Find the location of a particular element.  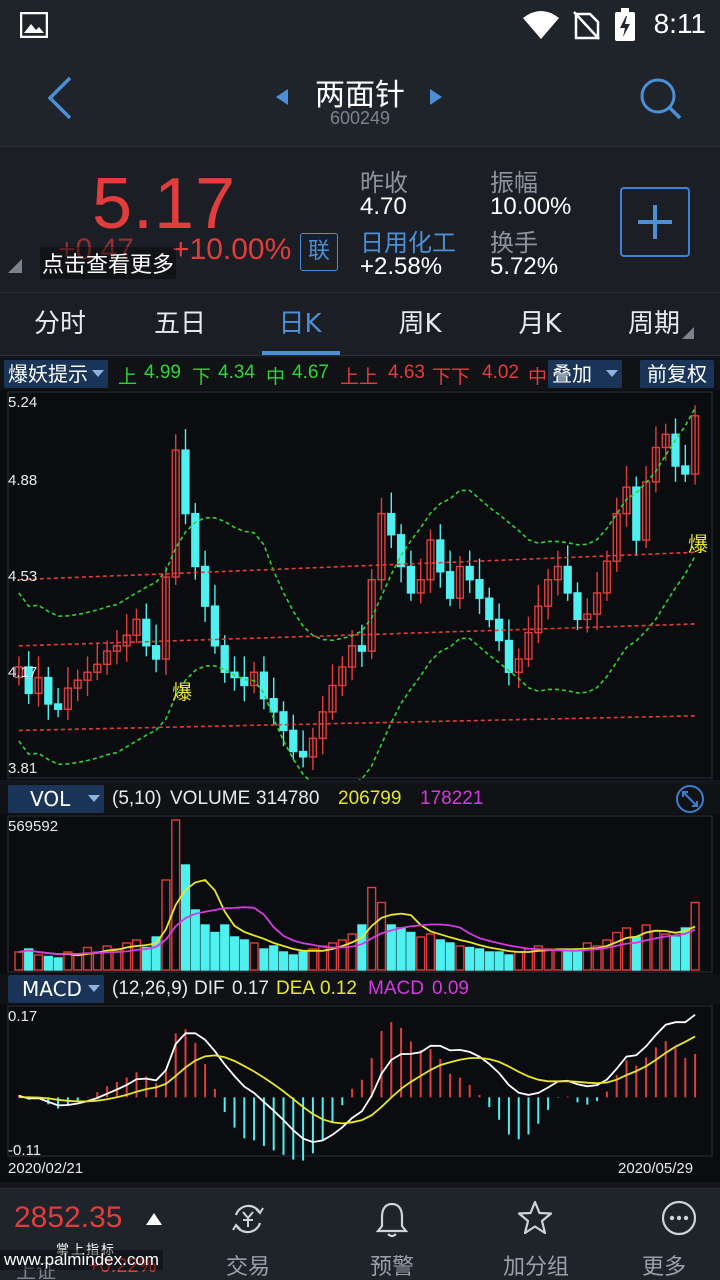

price-change-pct: +10.00% is located at coordinates (232, 249).